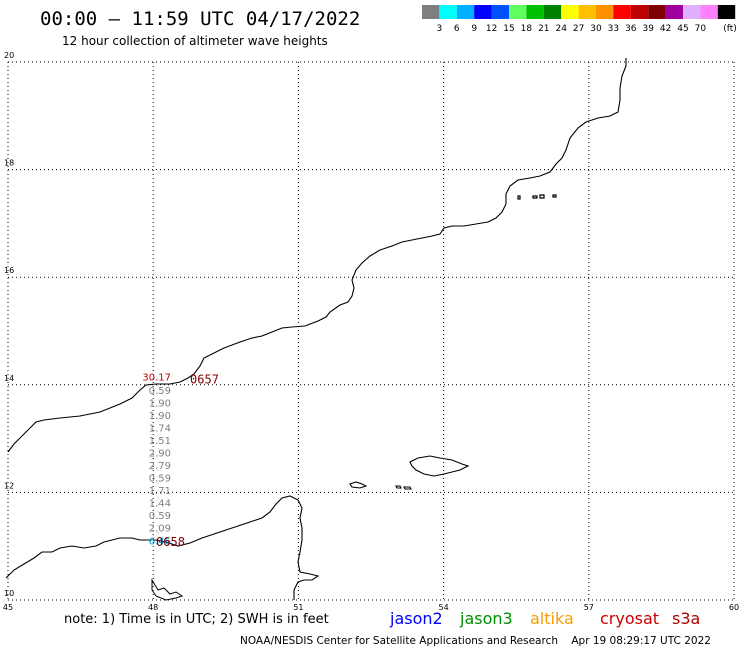  Describe the element at coordinates (701, 29) in the screenshot. I see `color-scale-label: 70` at that location.